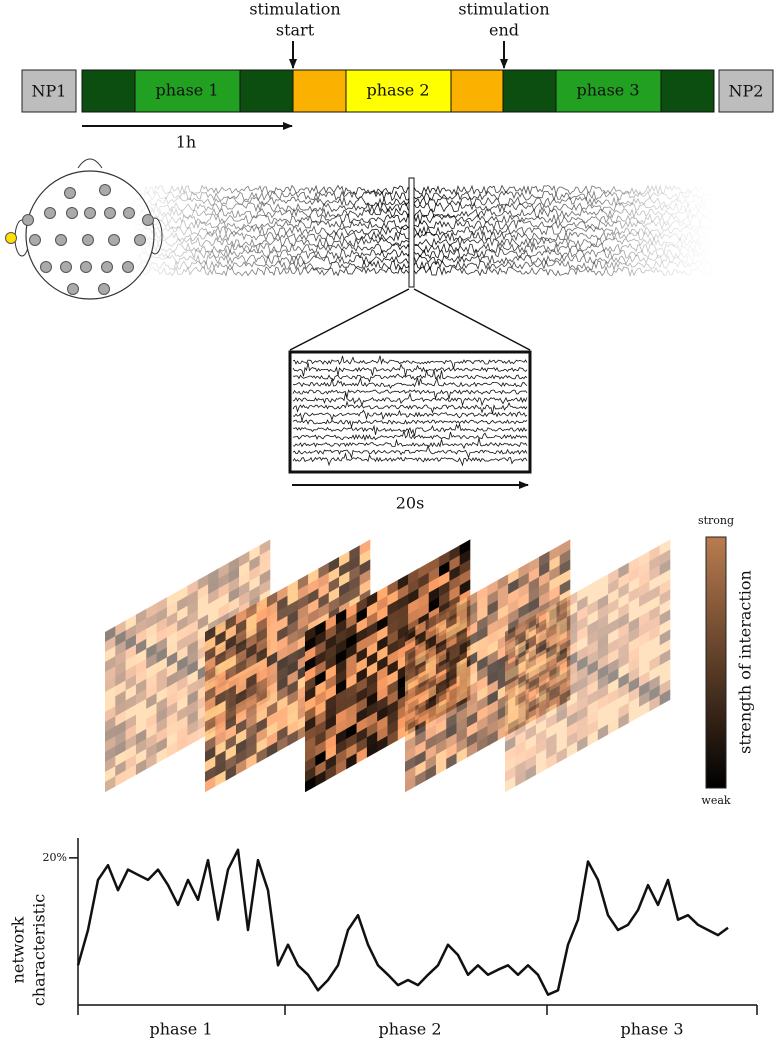  Describe the element at coordinates (503, 9) in the screenshot. I see `stim-label: stimulation` at that location.